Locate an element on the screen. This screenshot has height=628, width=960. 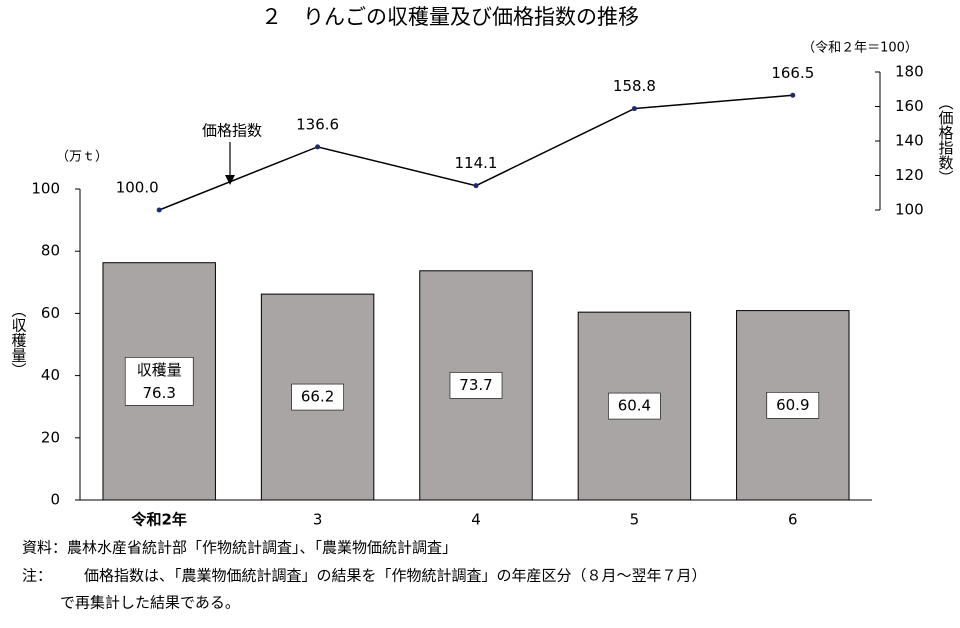
value-label: 166.5 is located at coordinates (792, 73).